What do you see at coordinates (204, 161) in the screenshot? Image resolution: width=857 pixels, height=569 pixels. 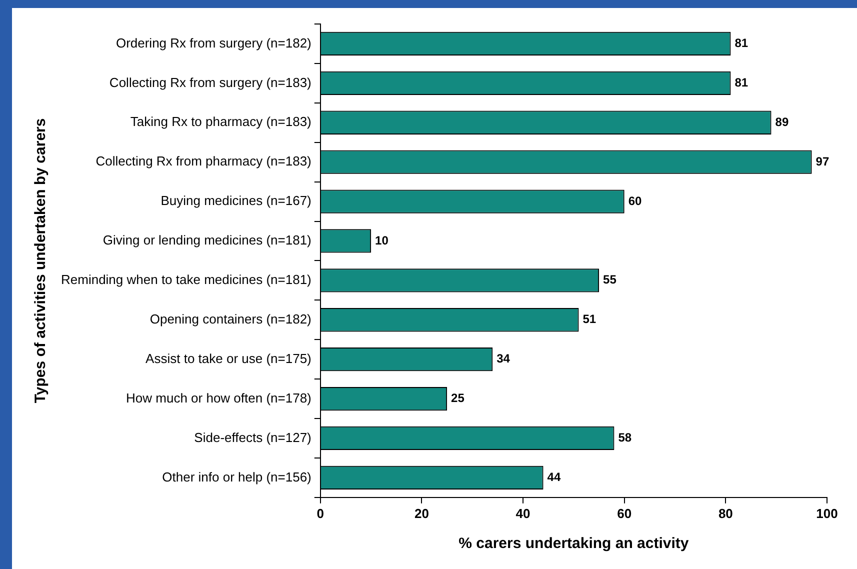 I see `y-tick-label: Collecting Rx from pharmacy (n=183)` at bounding box center [204, 161].